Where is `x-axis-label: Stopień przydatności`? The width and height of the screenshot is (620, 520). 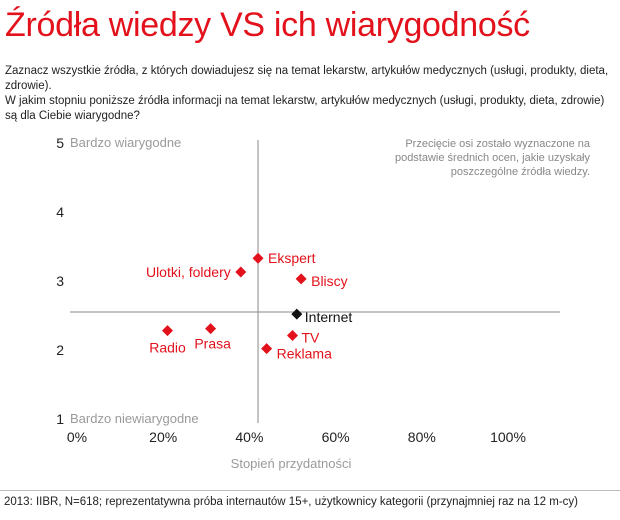 x-axis-label: Stopień przydatności is located at coordinates (291, 463).